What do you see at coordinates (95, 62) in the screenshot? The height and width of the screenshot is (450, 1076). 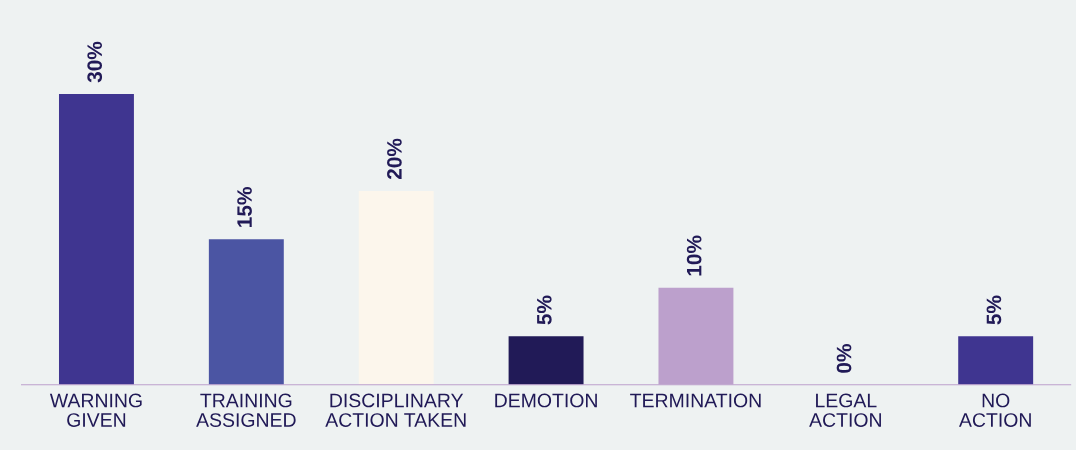 I see `data-label: 30%` at bounding box center [95, 62].